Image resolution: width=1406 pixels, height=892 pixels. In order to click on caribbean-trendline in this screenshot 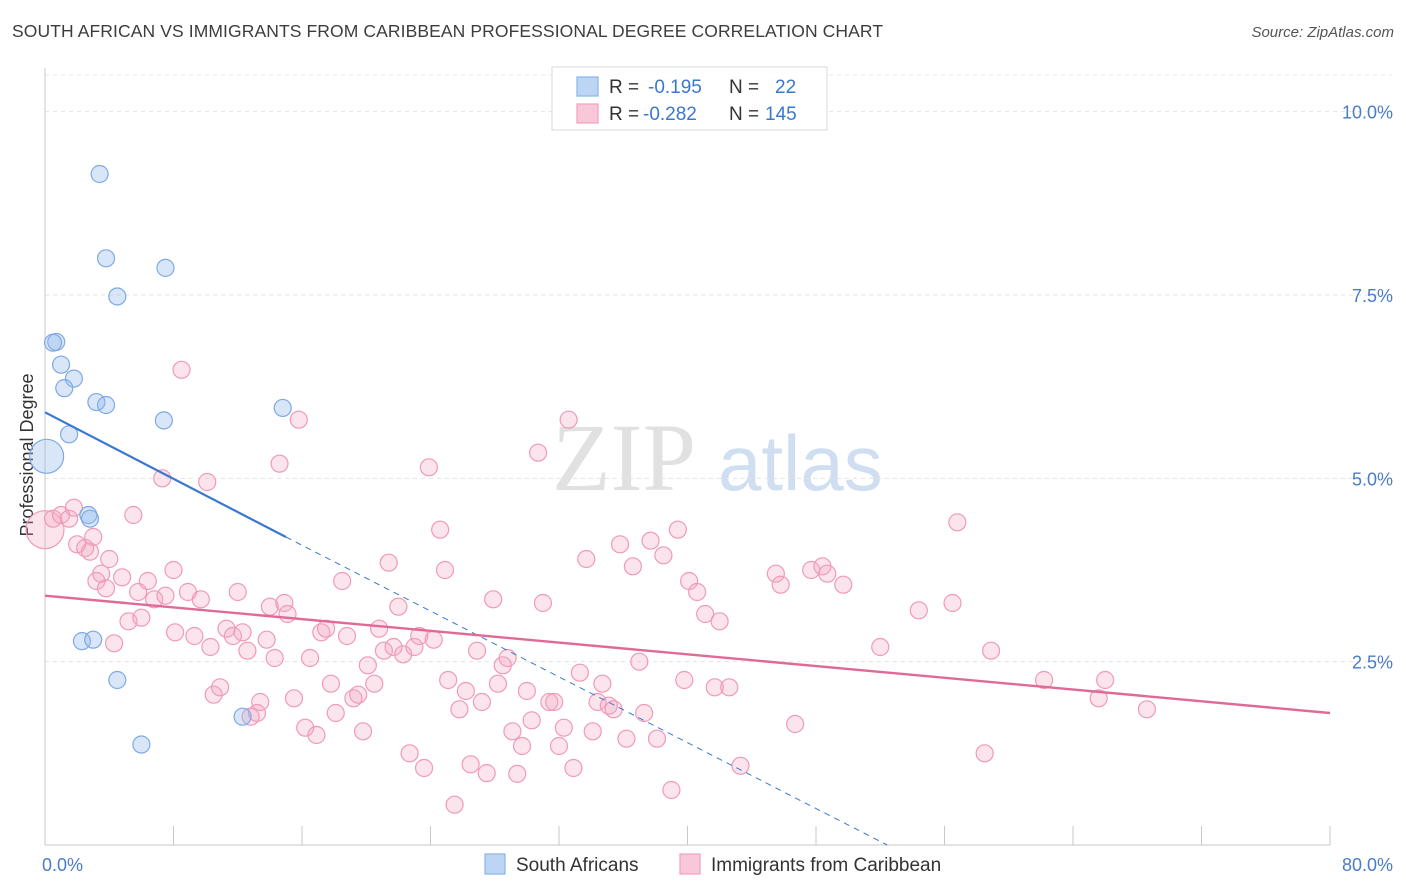, I will do `click(687, 654)`.